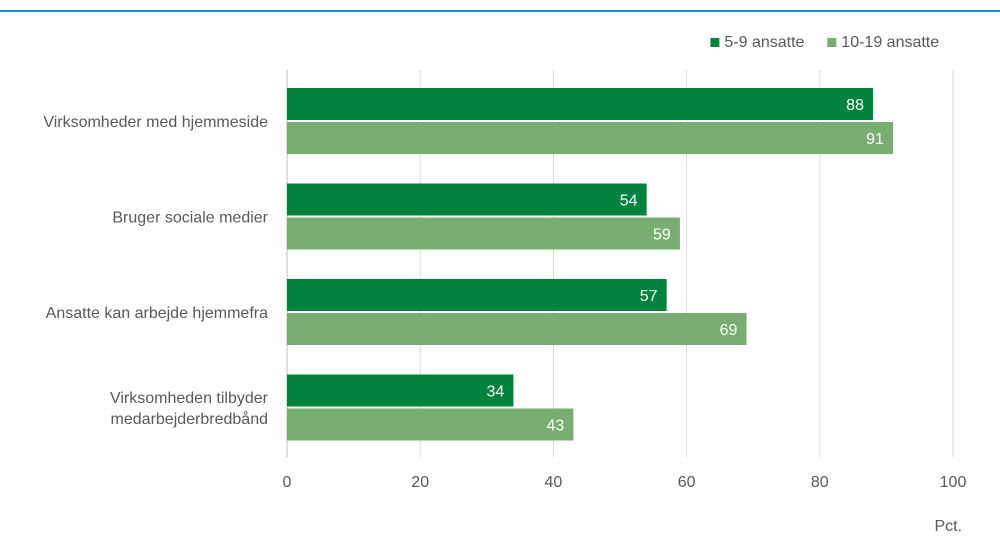 The height and width of the screenshot is (549, 1000). I want to click on legend-label: 10-19 ansatte, so click(890, 42).